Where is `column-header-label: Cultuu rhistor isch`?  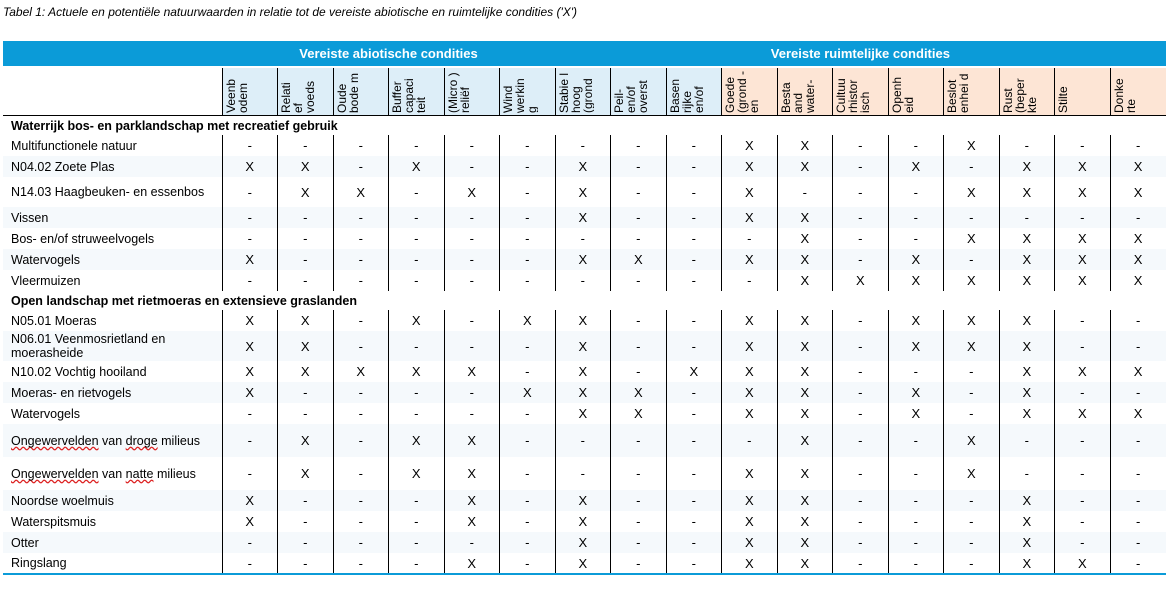 column-header-label: Cultuu rhistor isch is located at coordinates (853, 95).